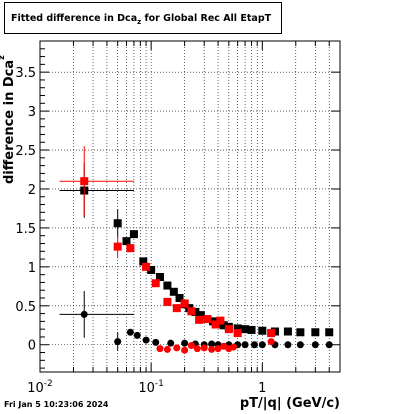 The height and width of the screenshot is (414, 400). I want to click on y-axis-label: difference in Dcaz, so click(8, 119).